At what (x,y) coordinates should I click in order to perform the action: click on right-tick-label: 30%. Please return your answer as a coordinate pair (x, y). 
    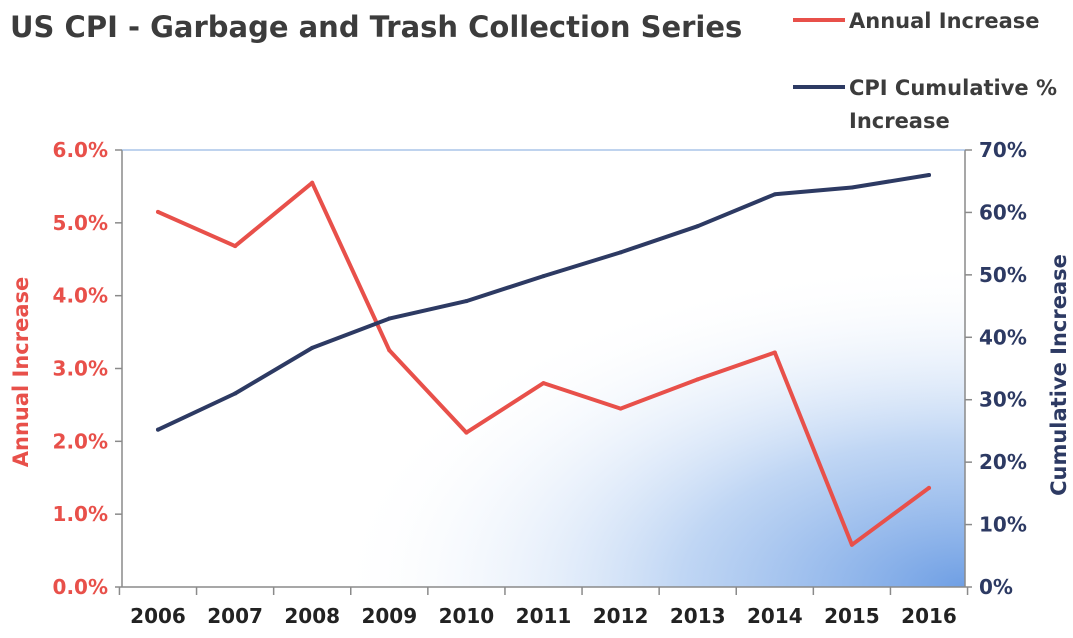
    Looking at the image, I should click on (1003, 400).